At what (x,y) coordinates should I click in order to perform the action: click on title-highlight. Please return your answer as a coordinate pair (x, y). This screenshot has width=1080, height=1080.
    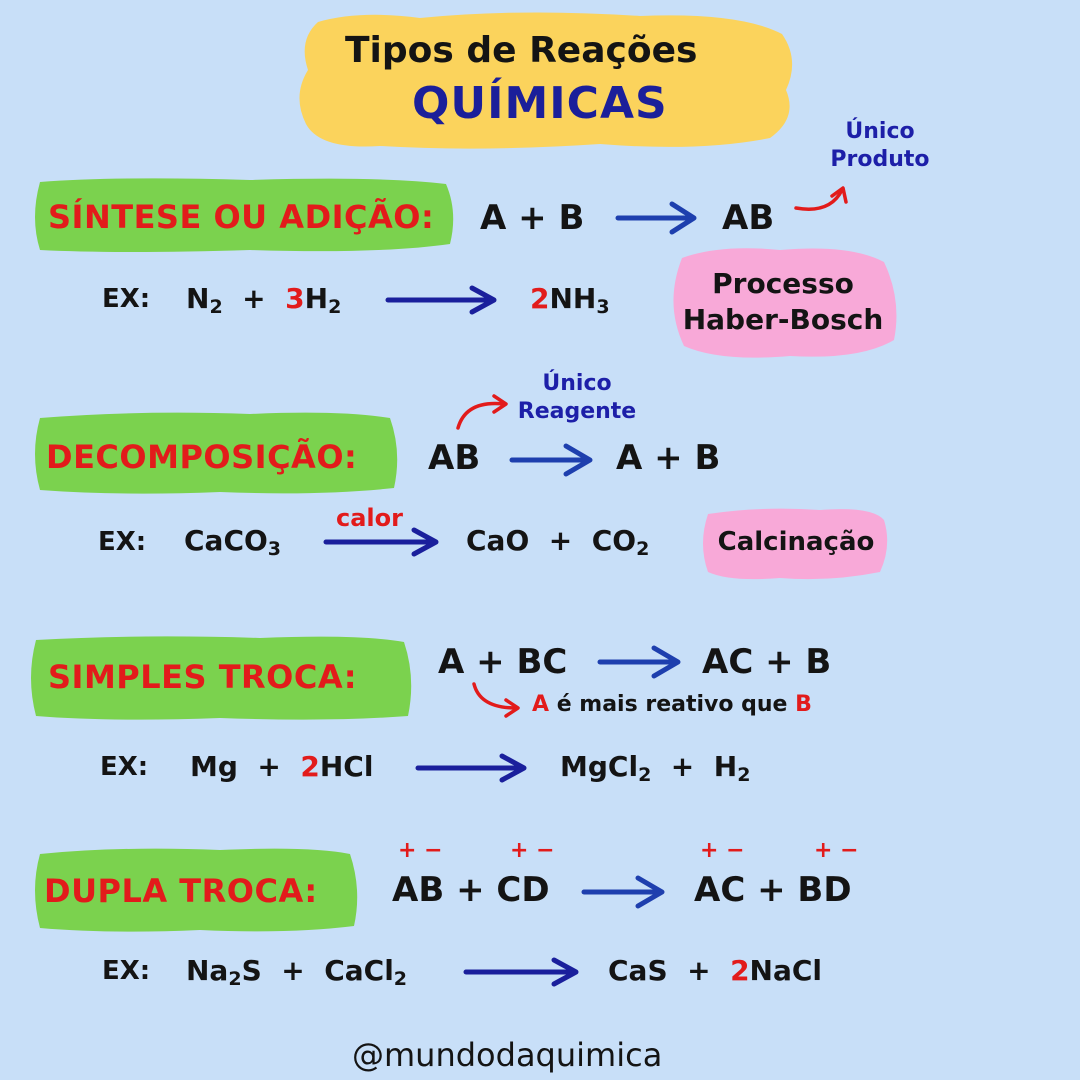
    Looking at the image, I should click on (546, 80).